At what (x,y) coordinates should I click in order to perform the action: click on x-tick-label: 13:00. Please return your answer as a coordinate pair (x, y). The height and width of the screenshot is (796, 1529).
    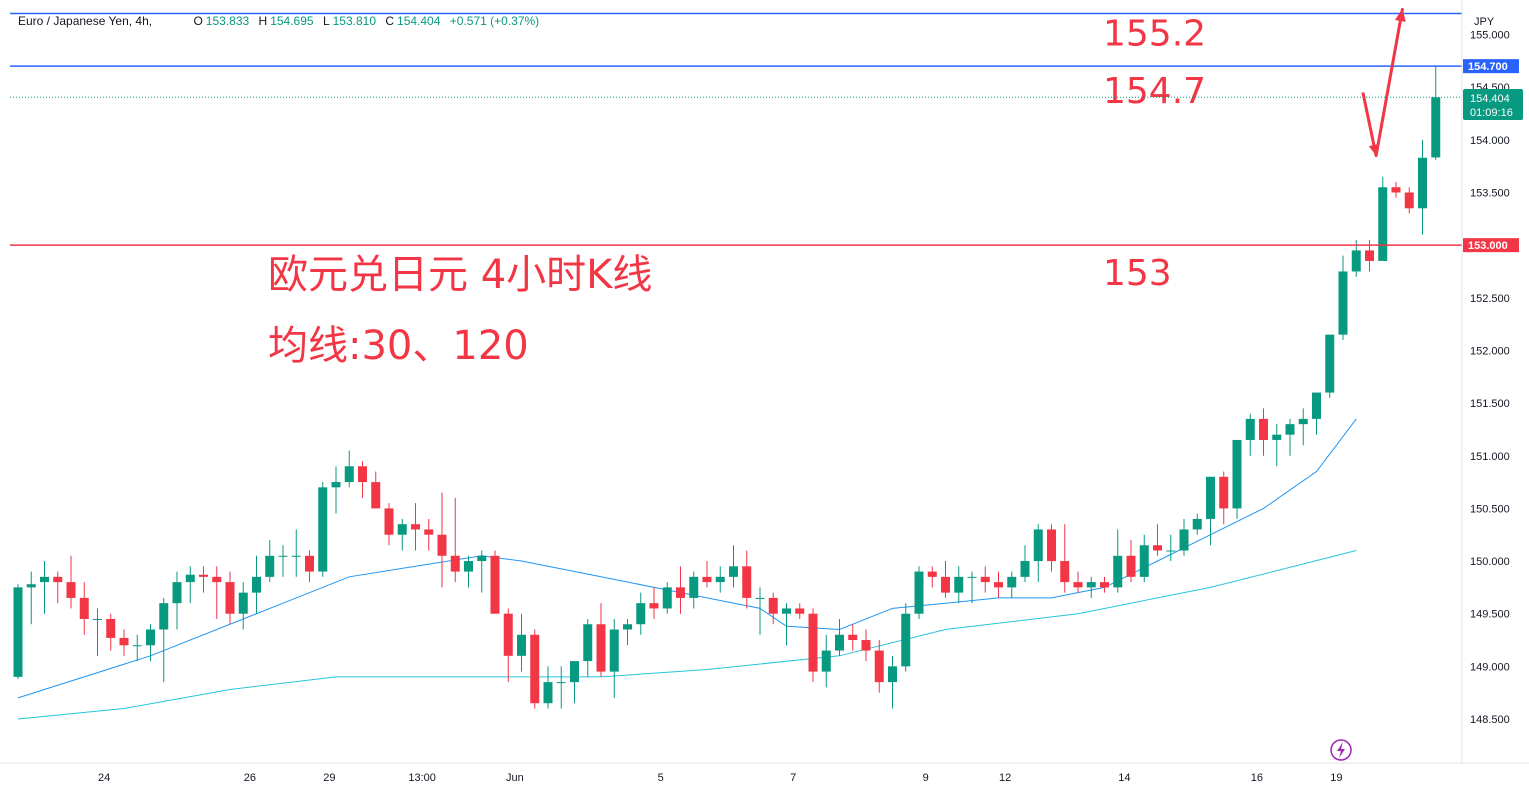
    Looking at the image, I should click on (422, 778).